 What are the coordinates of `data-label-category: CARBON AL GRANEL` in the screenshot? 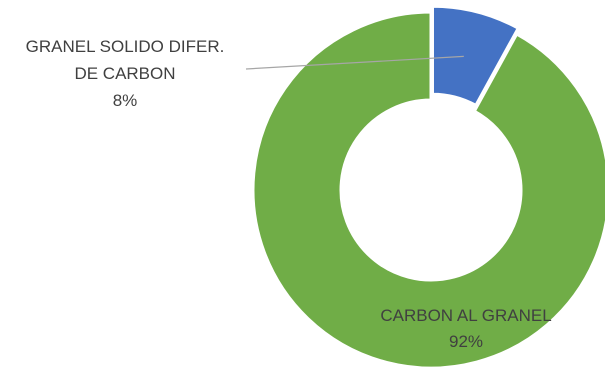 It's located at (465, 315).